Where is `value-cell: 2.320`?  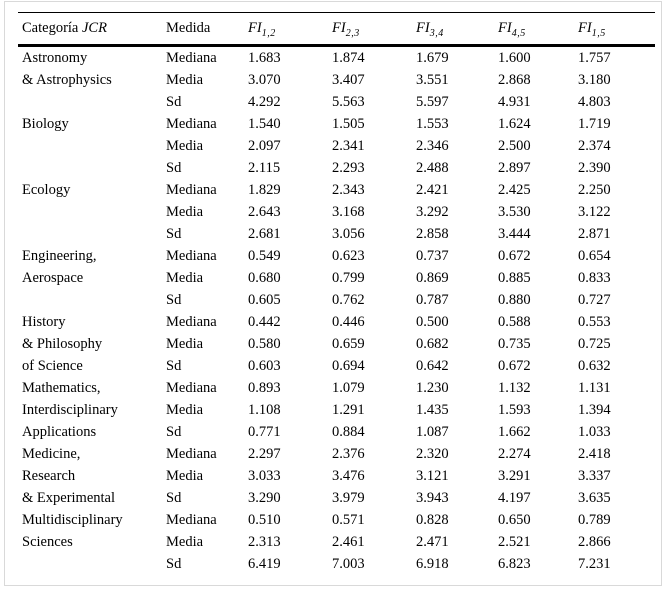 value-cell: 2.320 is located at coordinates (432, 453).